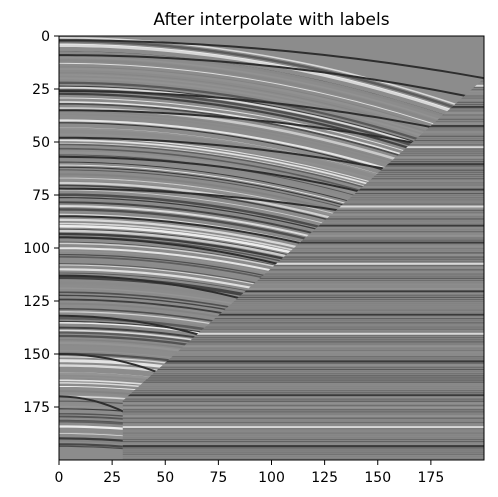 This screenshot has height=497, width=498. What do you see at coordinates (36, 355) in the screenshot?
I see `y-tick-label: 150` at bounding box center [36, 355].